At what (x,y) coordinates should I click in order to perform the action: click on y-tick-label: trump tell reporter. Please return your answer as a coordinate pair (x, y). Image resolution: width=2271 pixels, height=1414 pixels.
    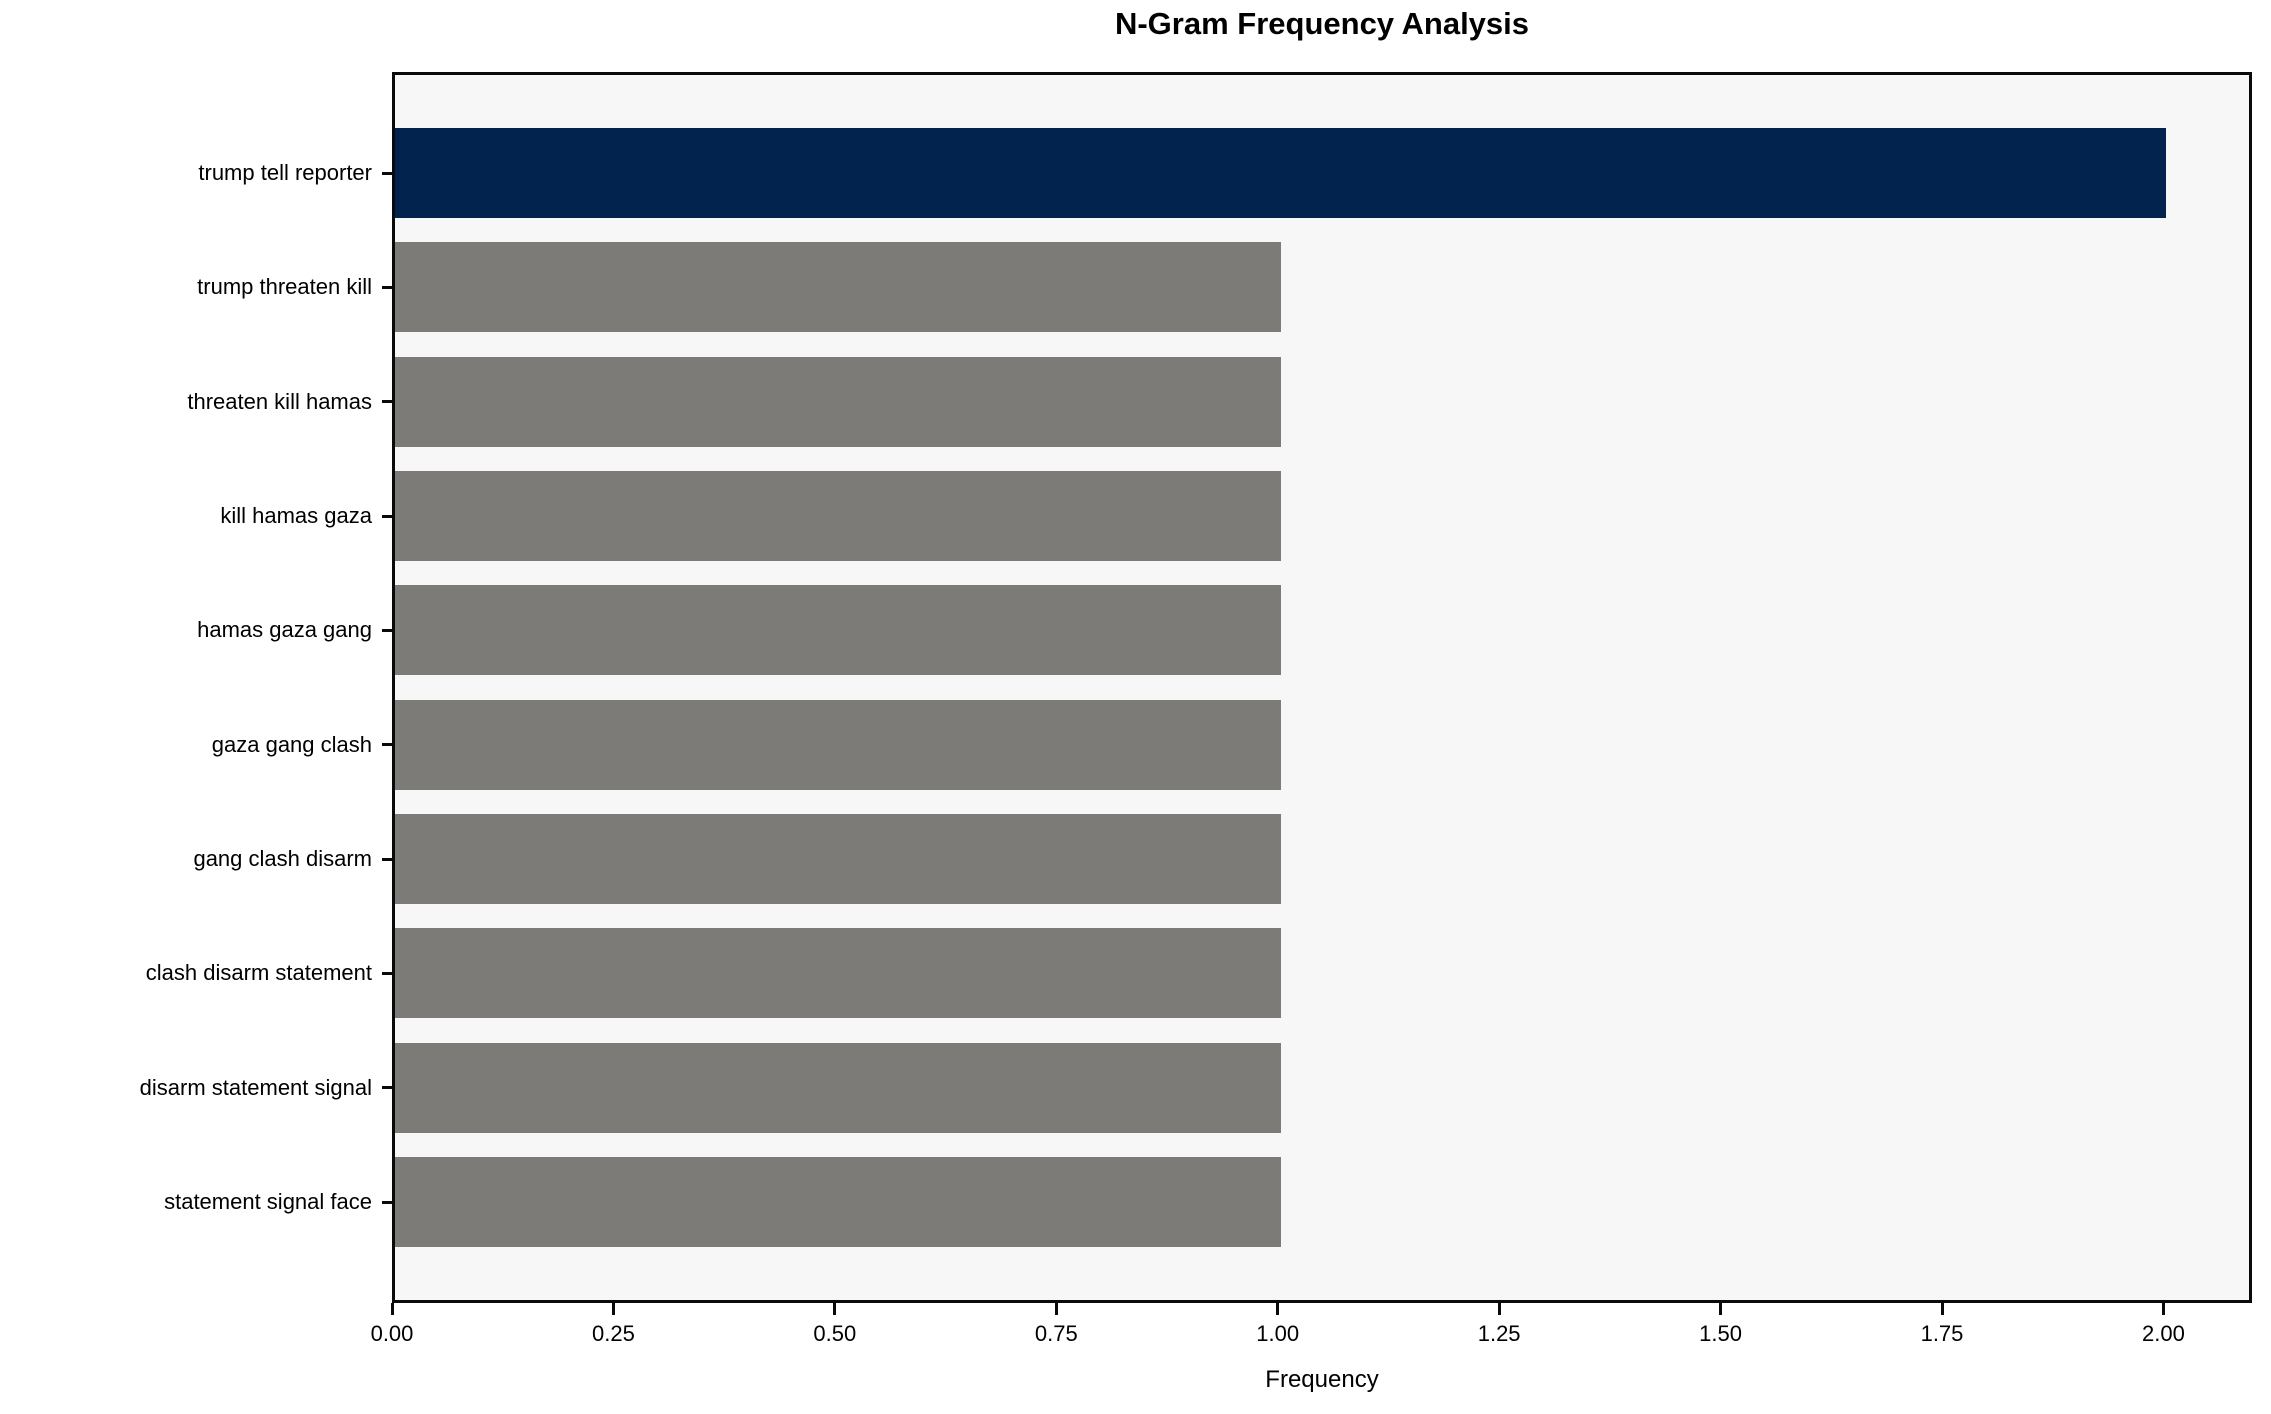
    Looking at the image, I should click on (285, 172).